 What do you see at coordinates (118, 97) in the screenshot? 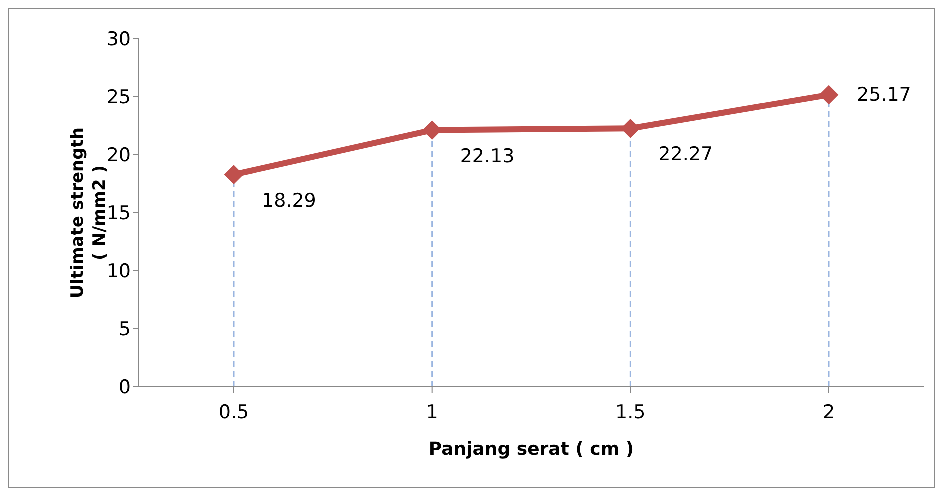
I see `y-tick-label: 25` at bounding box center [118, 97].